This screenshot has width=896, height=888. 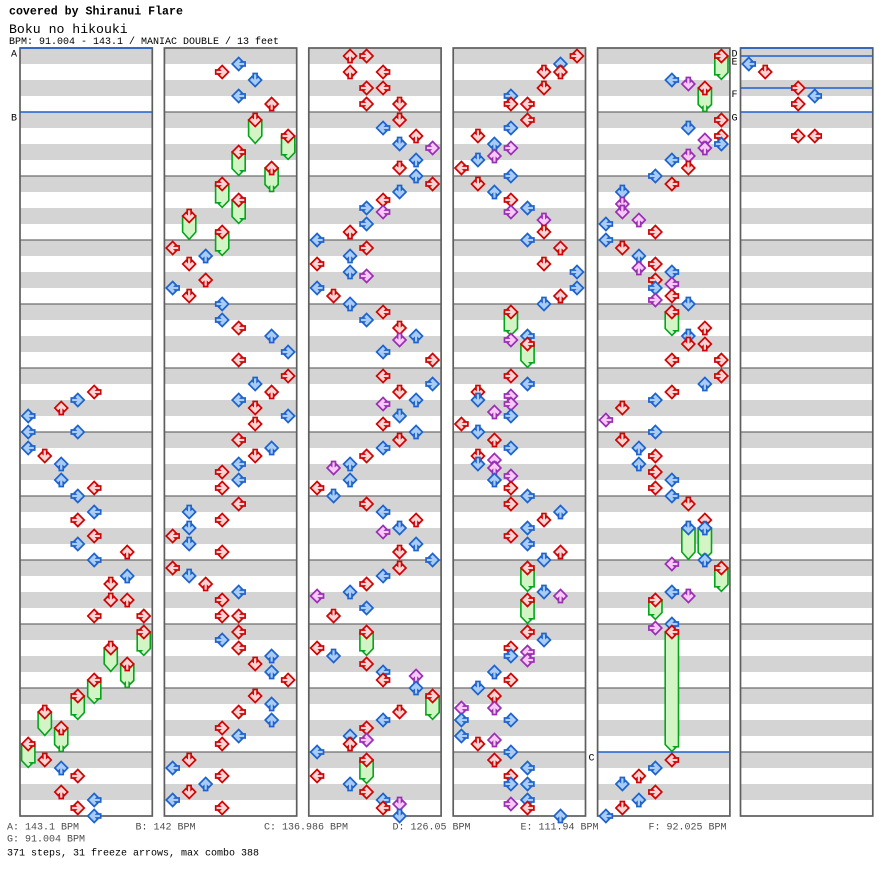 What do you see at coordinates (96, 12) in the screenshot?
I see `svg-text: covered by Shiranui Flare` at bounding box center [96, 12].